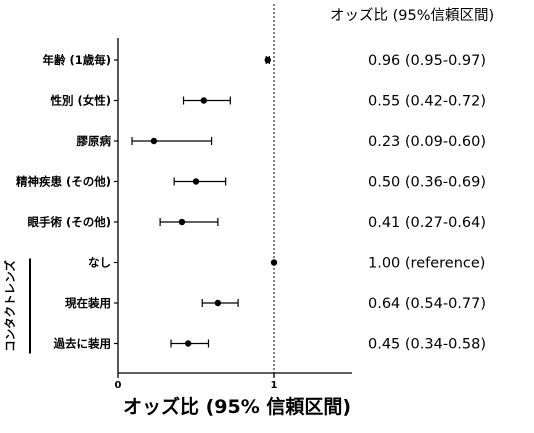 The height and width of the screenshot is (433, 534). What do you see at coordinates (94, 141) in the screenshot?
I see `row-label: 膠原病` at bounding box center [94, 141].